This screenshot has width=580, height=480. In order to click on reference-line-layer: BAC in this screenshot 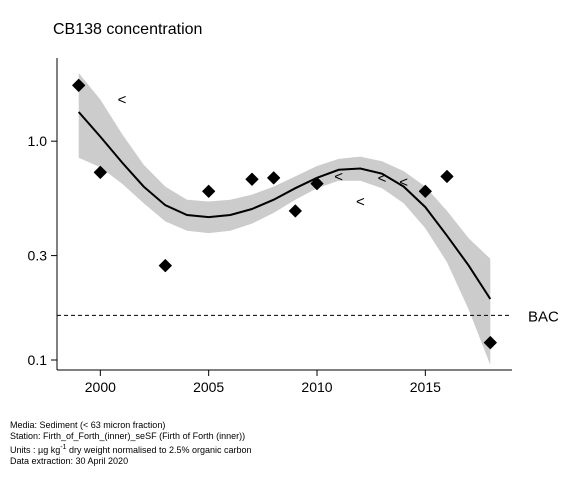, I will do `click(308, 316)`.